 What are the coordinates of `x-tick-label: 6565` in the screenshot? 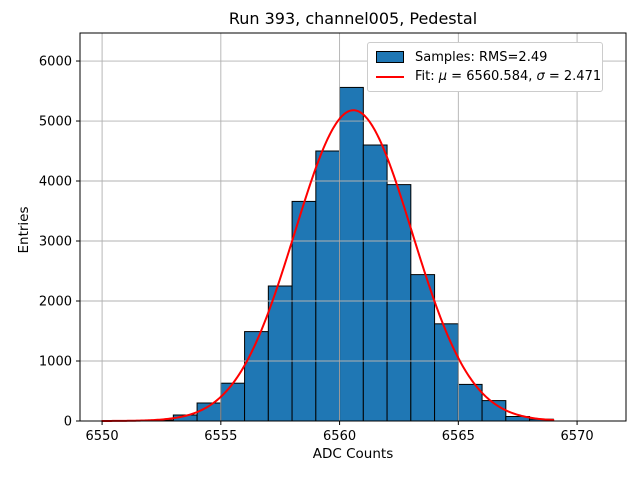 It's located at (458, 436).